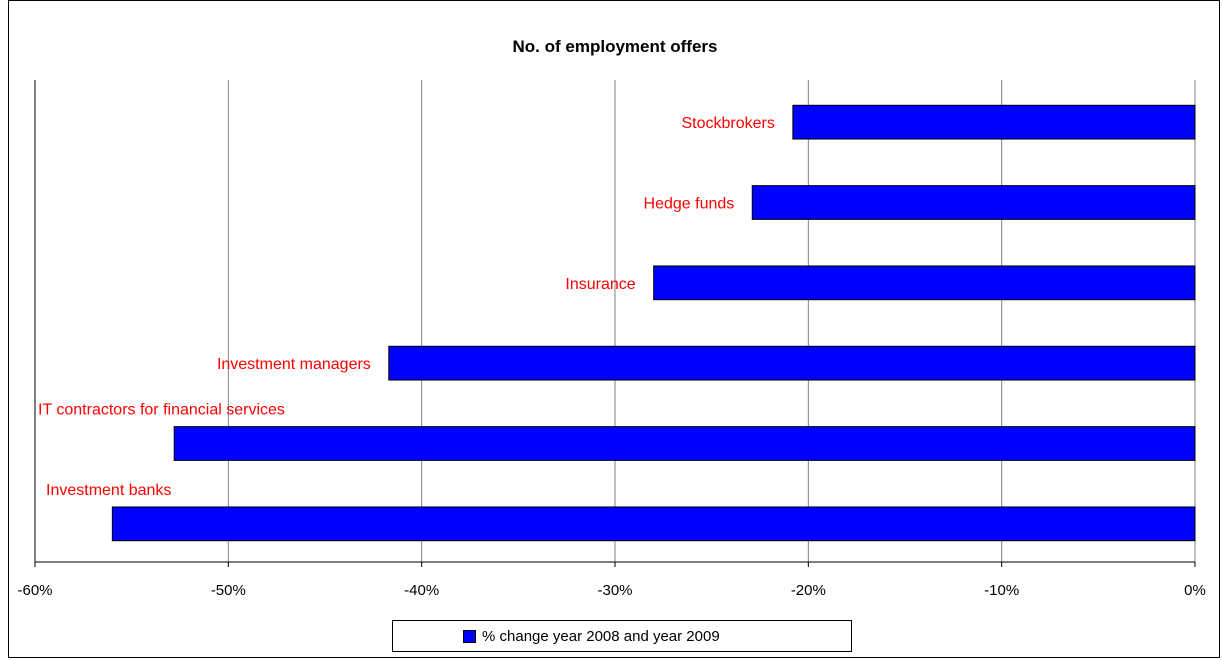 The width and height of the screenshot is (1222, 660). Describe the element at coordinates (1195, 590) in the screenshot. I see `x-tick-label: 0%` at that location.